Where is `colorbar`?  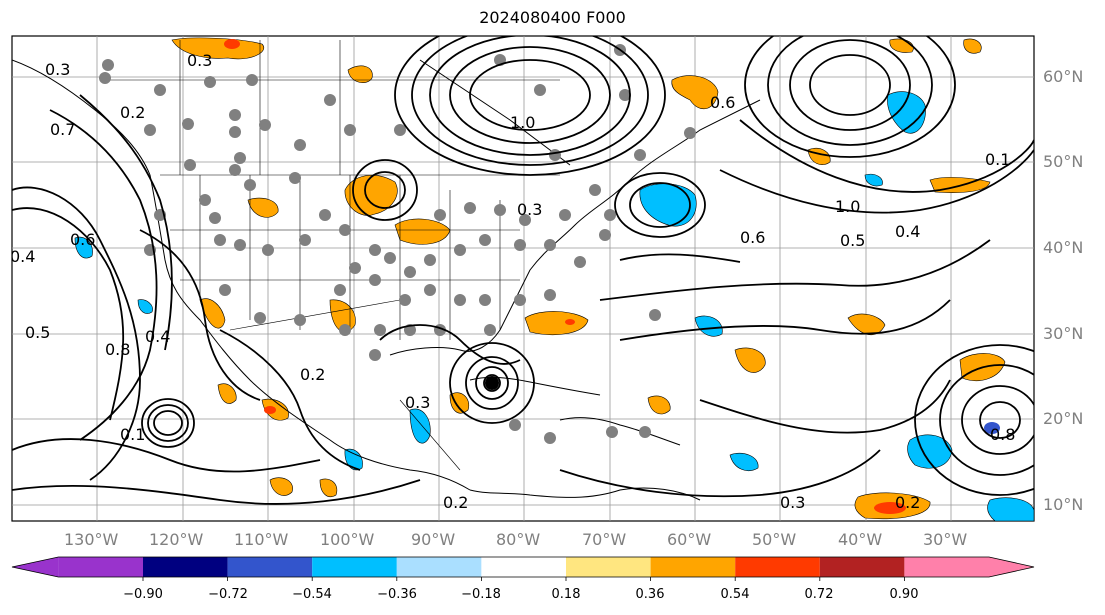 colorbar is located at coordinates (523, 568).